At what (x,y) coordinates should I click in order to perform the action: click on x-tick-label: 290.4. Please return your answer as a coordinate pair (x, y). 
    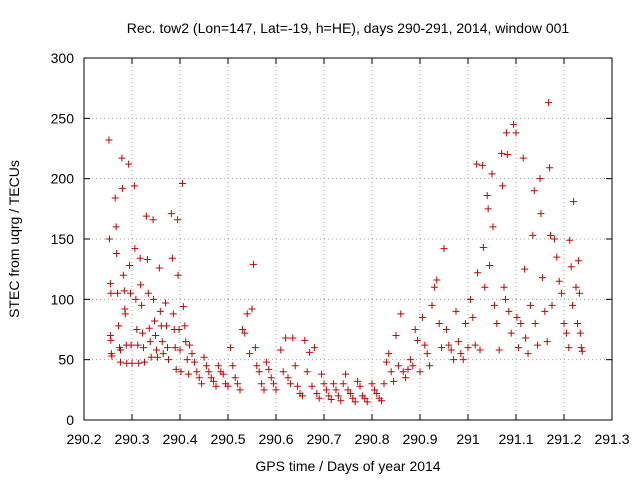
    Looking at the image, I should click on (179, 439).